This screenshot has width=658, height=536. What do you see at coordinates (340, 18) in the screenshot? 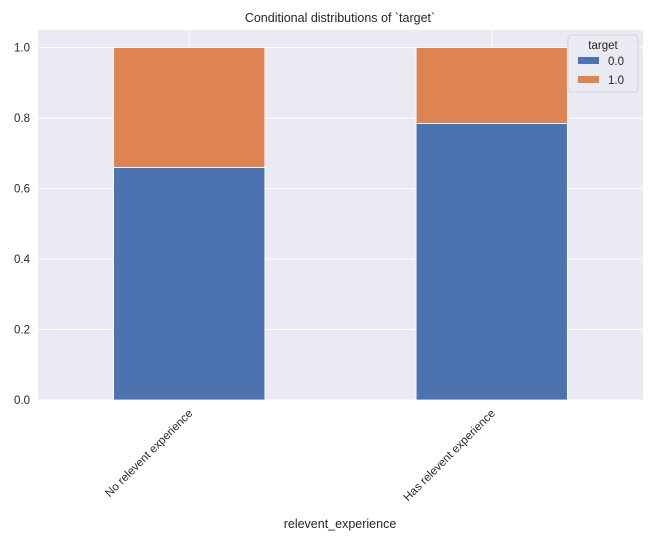
I see `chart-title: Conditional distributions of `target`` at bounding box center [340, 18].